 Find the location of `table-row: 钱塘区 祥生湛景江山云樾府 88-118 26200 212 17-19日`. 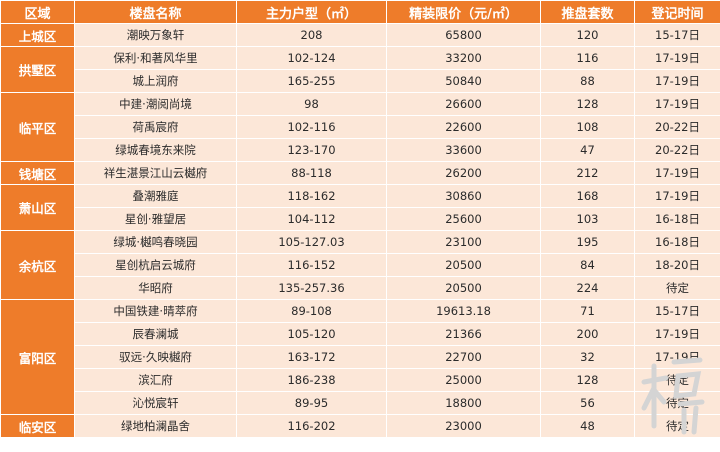

table-row: 钱塘区 祥生湛景江山云樾府 88-118 26200 212 17-19日 is located at coordinates (360, 173).